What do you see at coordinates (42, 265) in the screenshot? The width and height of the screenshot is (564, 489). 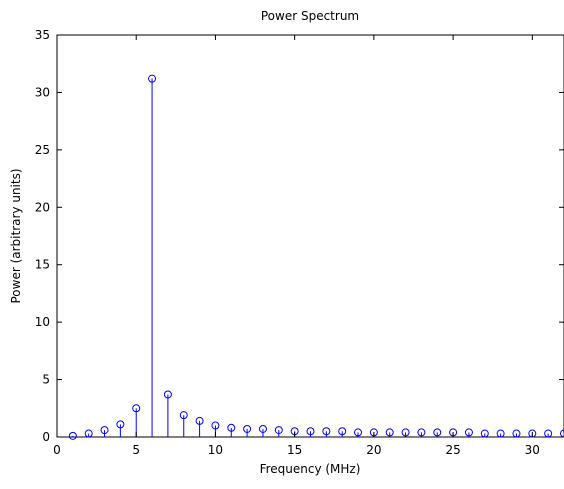 I see `y-tick-label: 15` at bounding box center [42, 265].